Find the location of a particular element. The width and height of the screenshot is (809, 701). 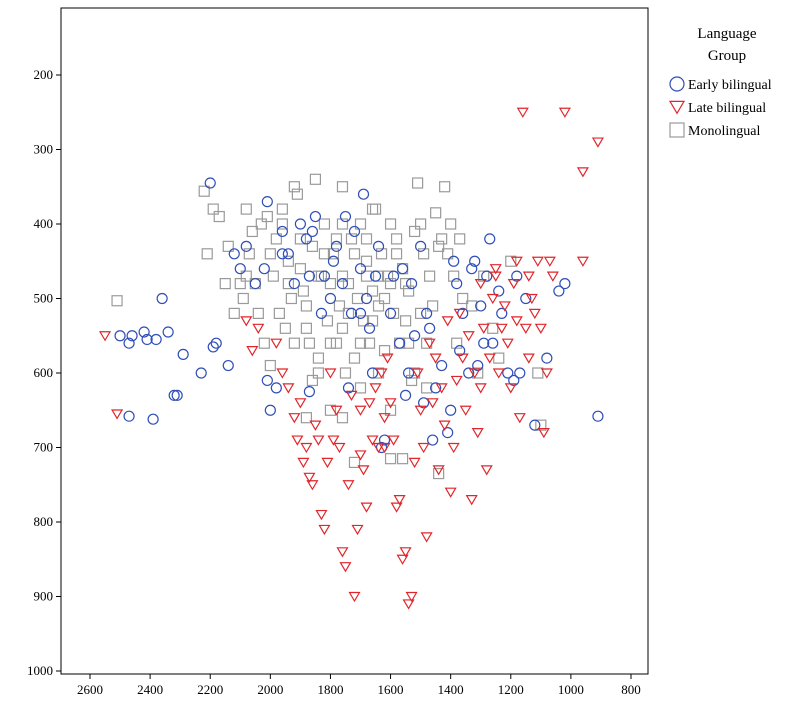

legend-items: Early bilingual Late bilingual Monolingual is located at coordinates (720, 107).